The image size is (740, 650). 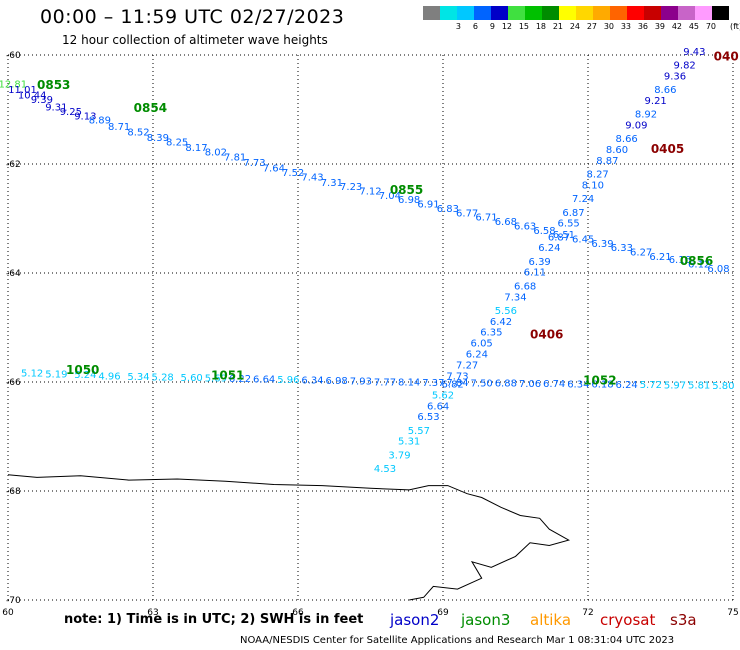 I want to click on legend-swatch: 27, so click(x=586, y=18).